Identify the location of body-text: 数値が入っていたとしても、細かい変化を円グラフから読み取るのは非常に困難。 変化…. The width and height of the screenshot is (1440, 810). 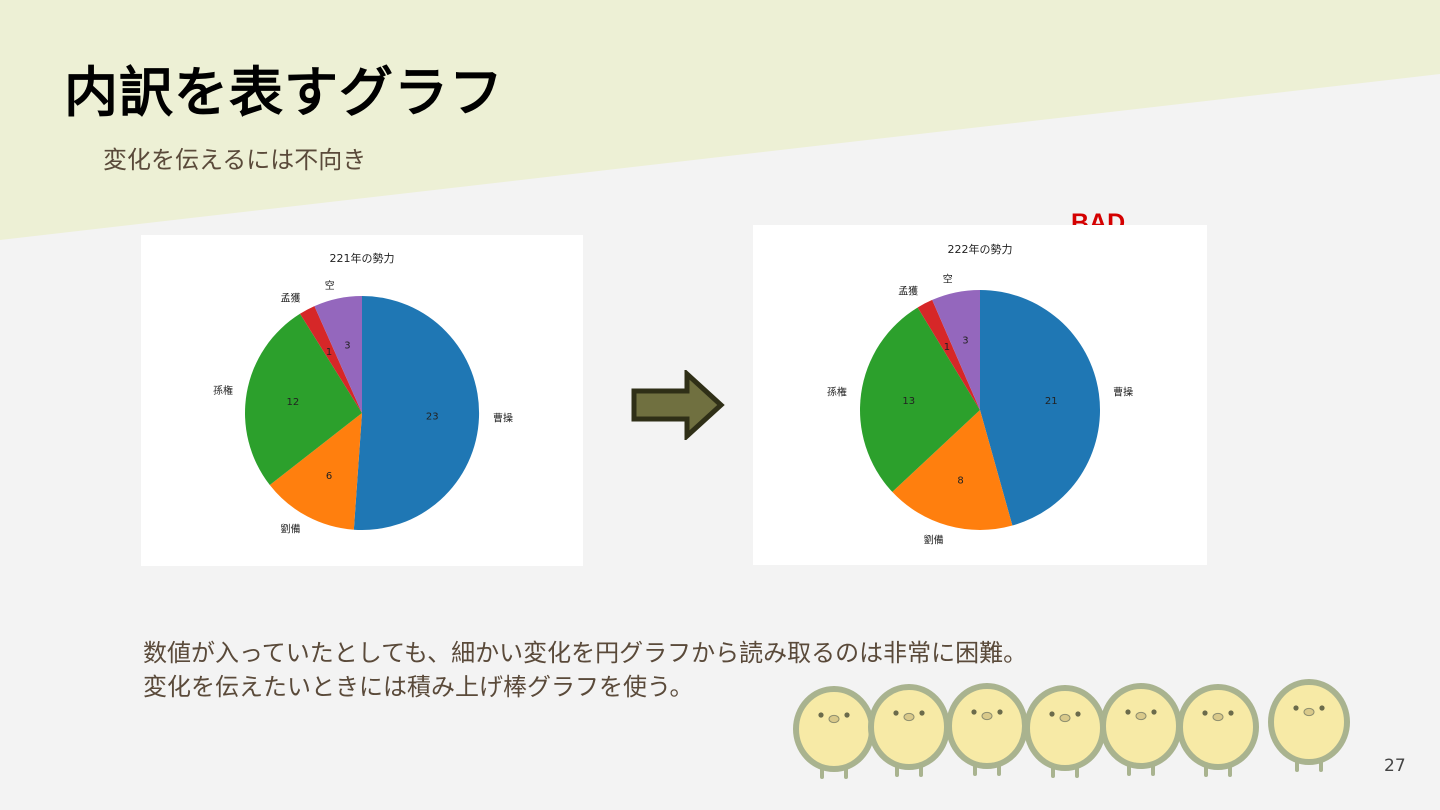
(585, 670).